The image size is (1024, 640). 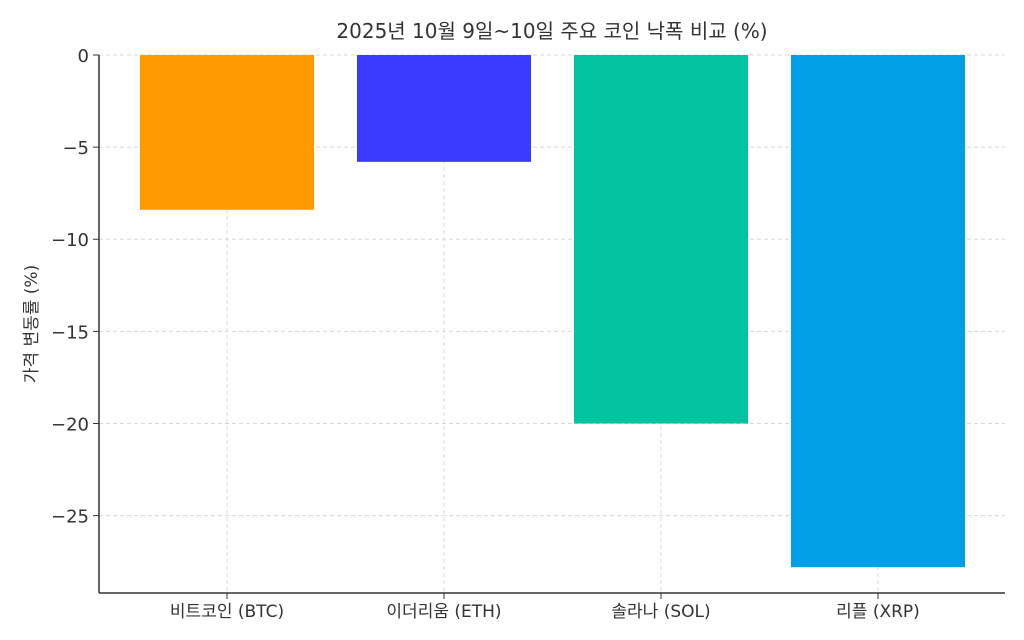 What do you see at coordinates (70, 517) in the screenshot?
I see `y-tick-label: −25` at bounding box center [70, 517].